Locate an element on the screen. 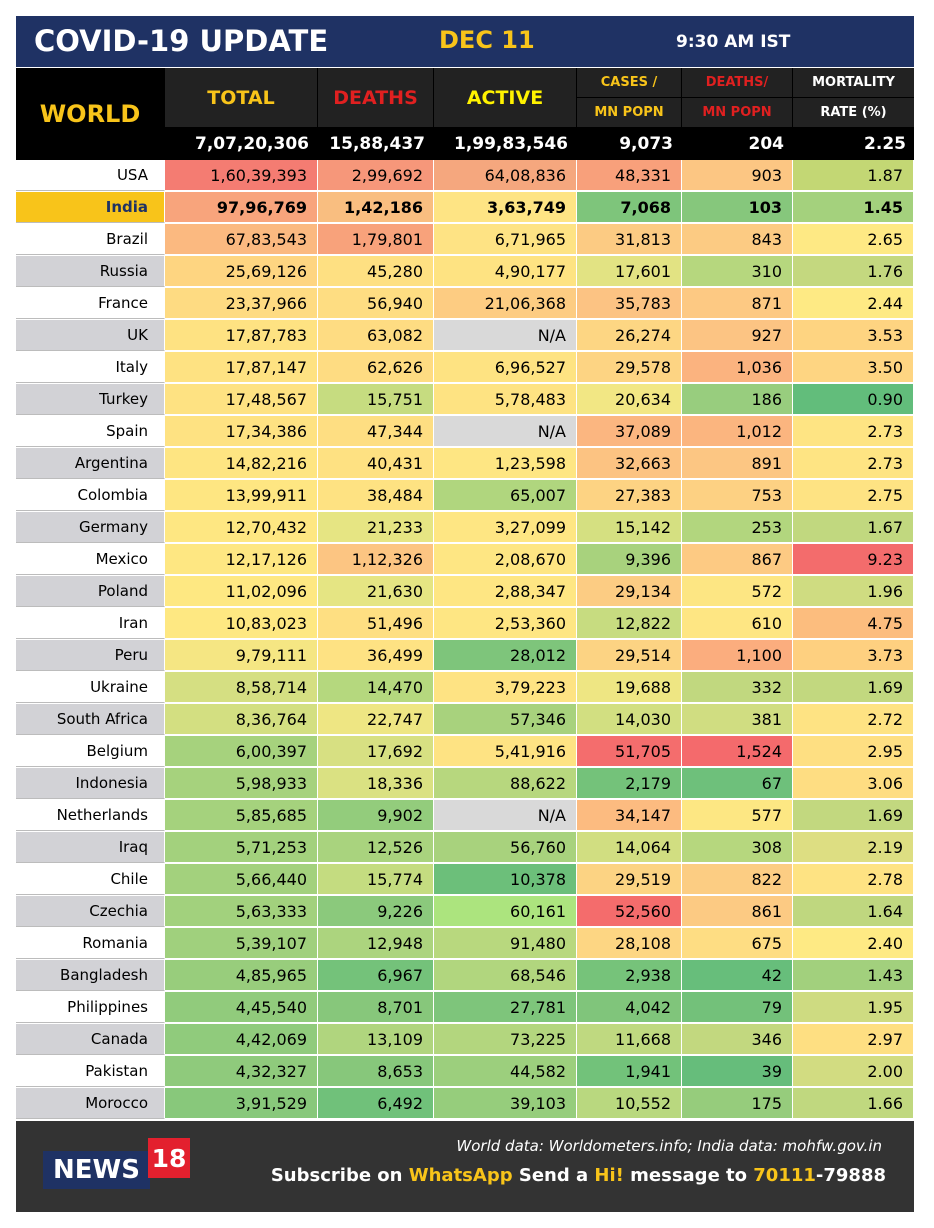 The image size is (934, 1228). cell-deaths: 22,747 is located at coordinates (376, 719).